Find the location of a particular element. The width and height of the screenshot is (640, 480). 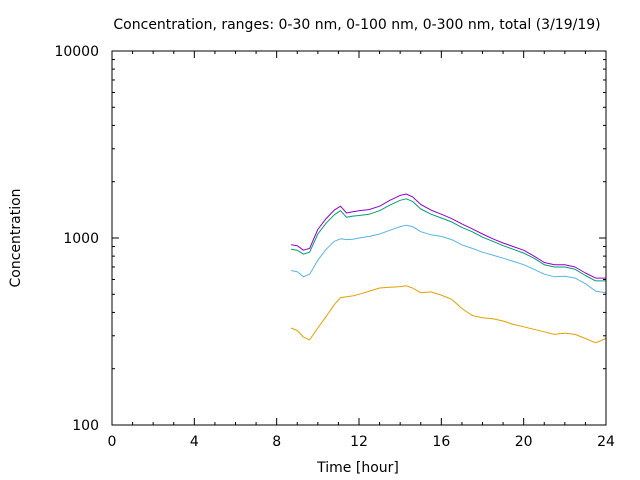

x-tick-label: 12 is located at coordinates (359, 442).